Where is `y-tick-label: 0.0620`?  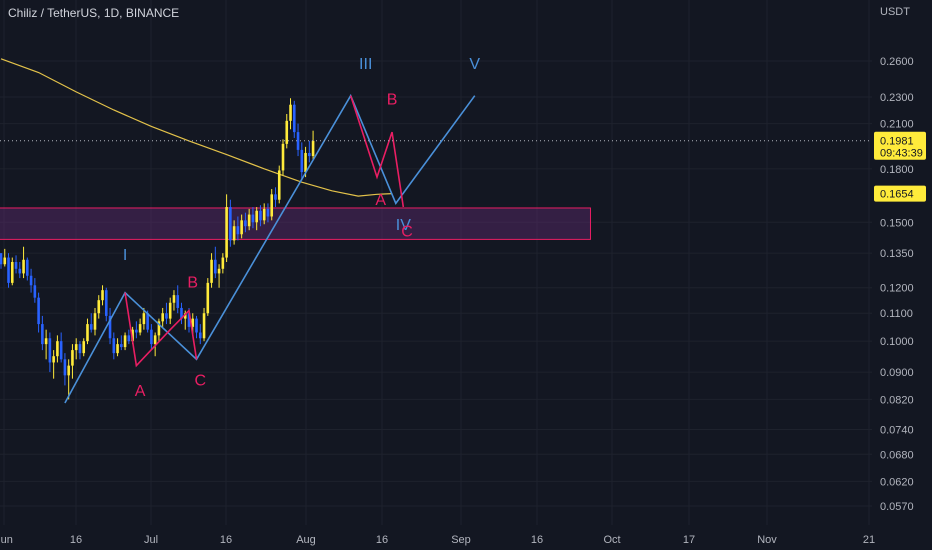 y-tick-label: 0.0620 is located at coordinates (897, 482).